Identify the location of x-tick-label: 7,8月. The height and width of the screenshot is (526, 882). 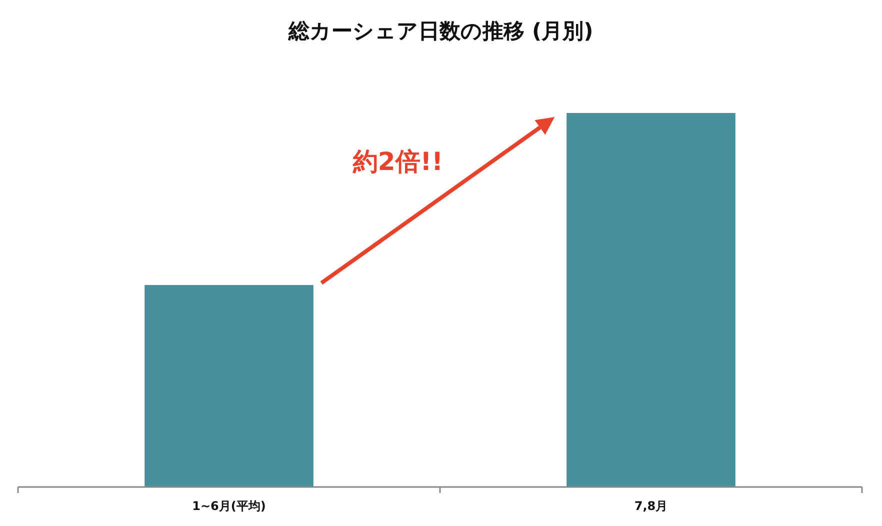
(651, 506).